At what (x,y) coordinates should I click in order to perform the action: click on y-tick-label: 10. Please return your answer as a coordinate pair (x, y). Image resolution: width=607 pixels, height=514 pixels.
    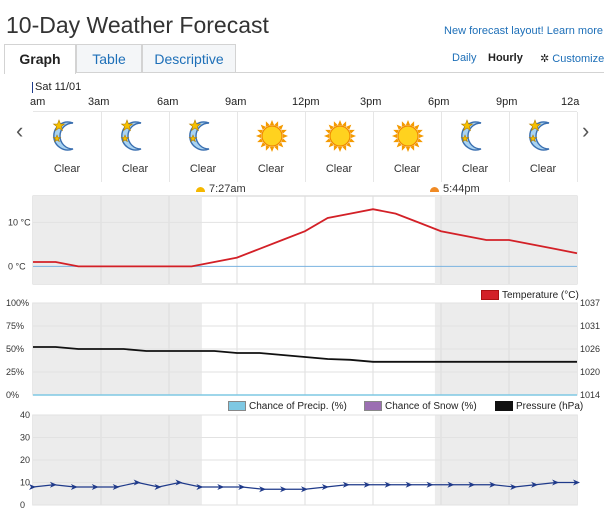
    Looking at the image, I should click on (25, 483).